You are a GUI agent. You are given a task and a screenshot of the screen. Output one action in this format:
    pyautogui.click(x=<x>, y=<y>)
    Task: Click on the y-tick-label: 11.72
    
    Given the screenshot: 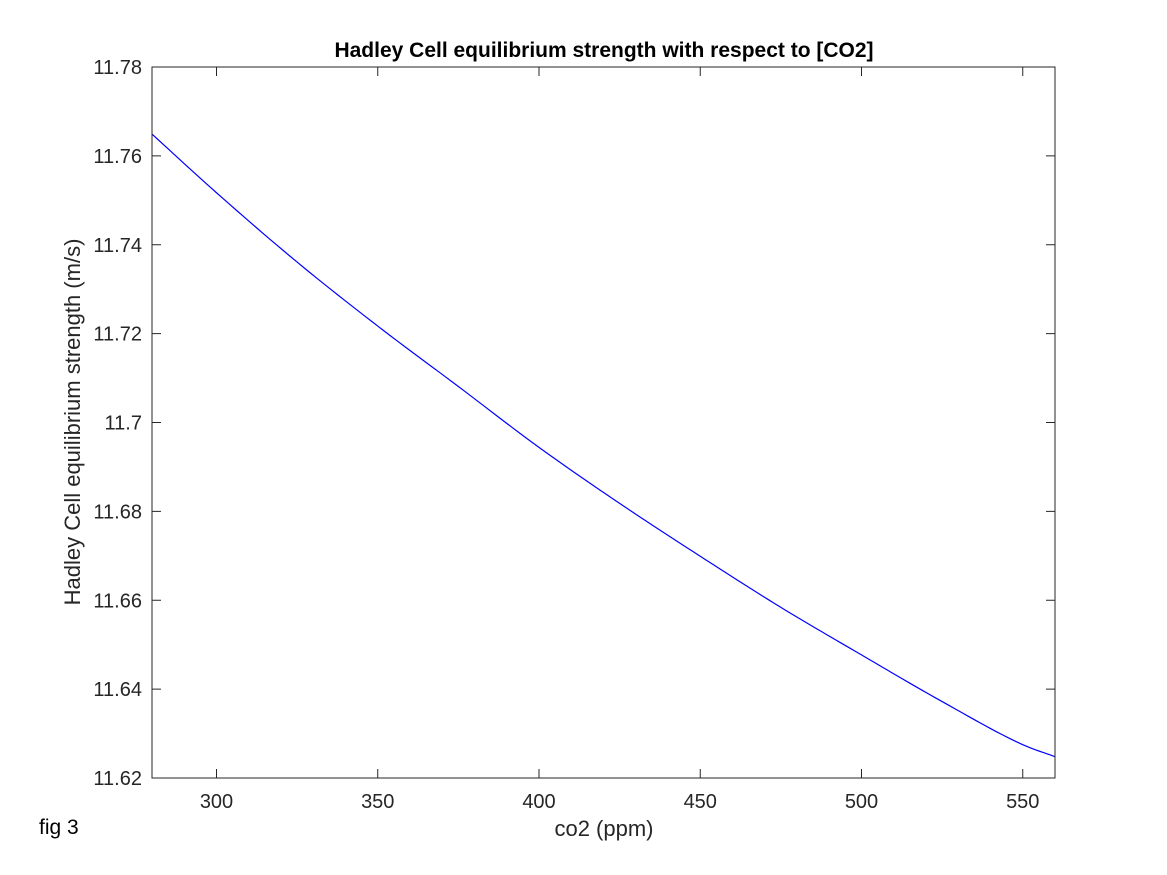 What is the action you would take?
    pyautogui.click(x=117, y=335)
    